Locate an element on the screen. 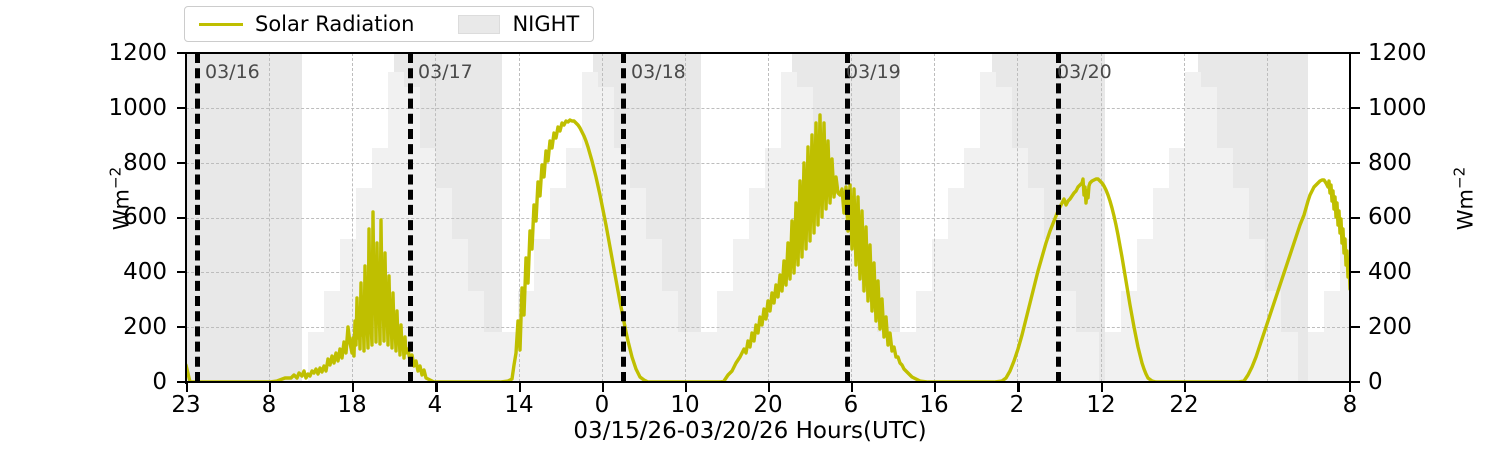  x-label-8-end: 8 is located at coordinates (1350, 405).